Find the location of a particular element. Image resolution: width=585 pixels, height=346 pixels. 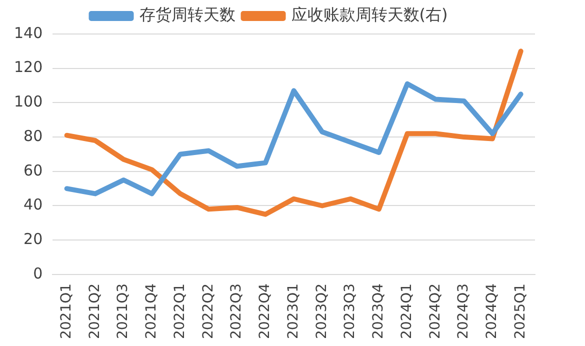

x-tick-label: 2023Q3 is located at coordinates (350, 311).